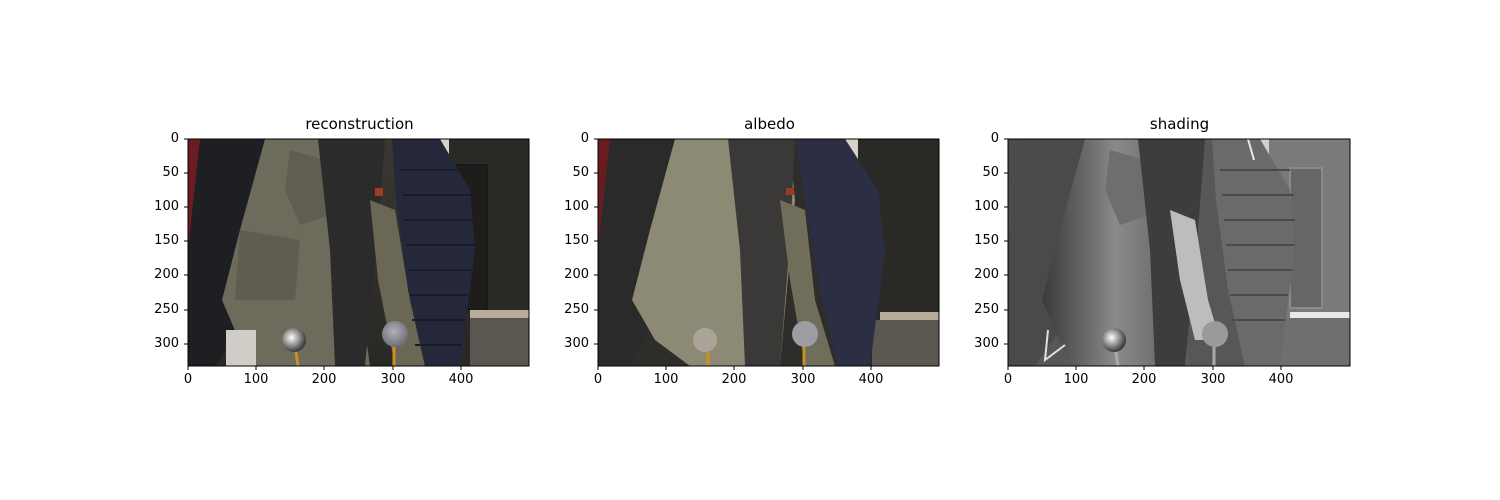  What do you see at coordinates (769, 124) in the screenshot?
I see `panel-title: albedo` at bounding box center [769, 124].